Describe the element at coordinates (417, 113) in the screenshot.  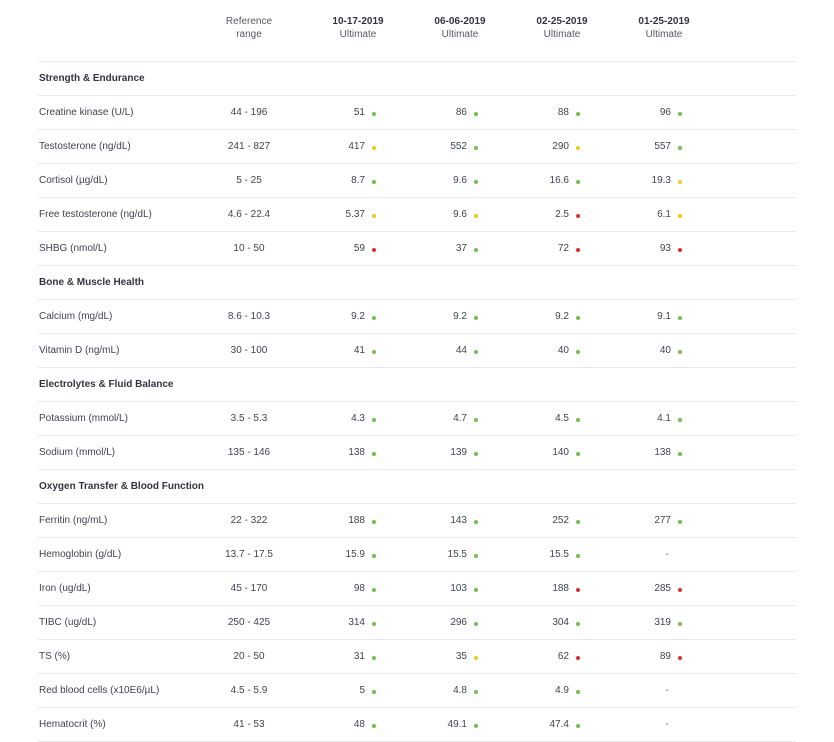
I see `table-row: Creatine kinase (U/L) 44 - 196 51 86 88 96` at that location.